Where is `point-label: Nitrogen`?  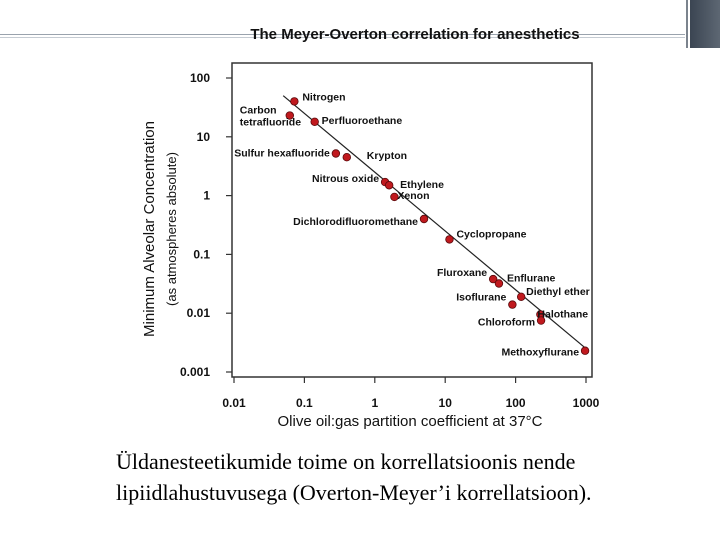
point-label: Nitrogen is located at coordinates (323, 97).